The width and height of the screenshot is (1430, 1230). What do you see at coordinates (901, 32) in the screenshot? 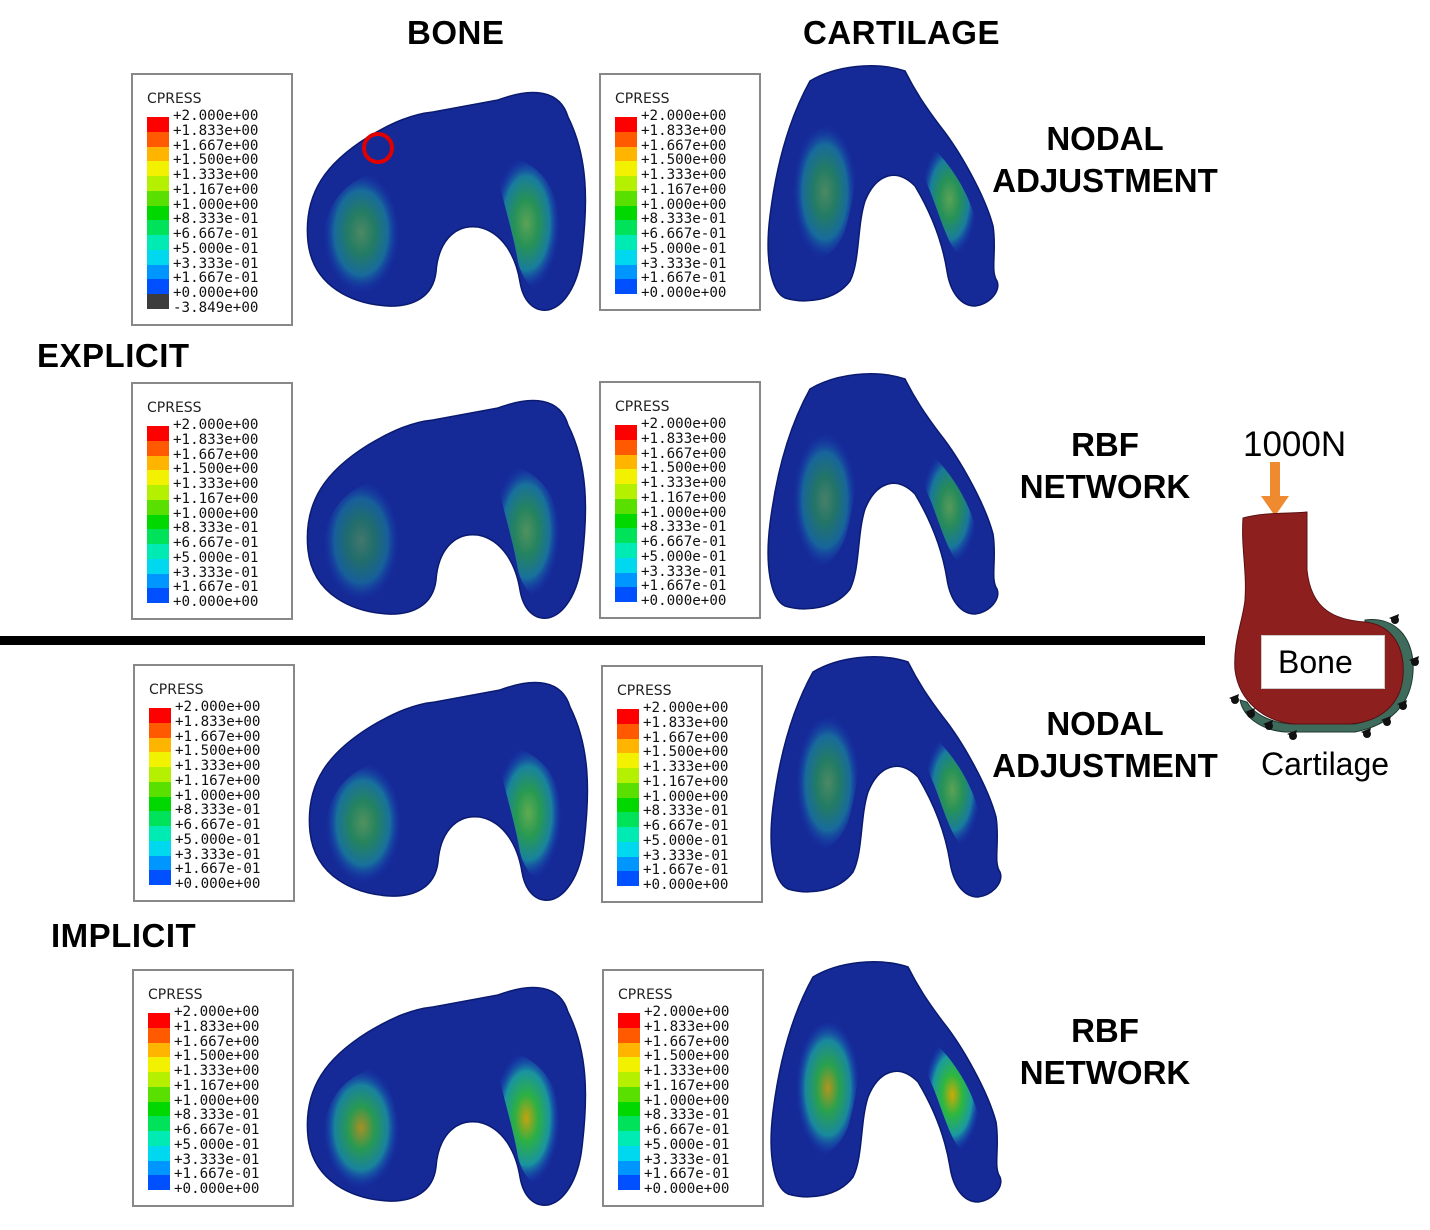
I see `column-header-cartilage: CARTILAGE` at bounding box center [901, 32].